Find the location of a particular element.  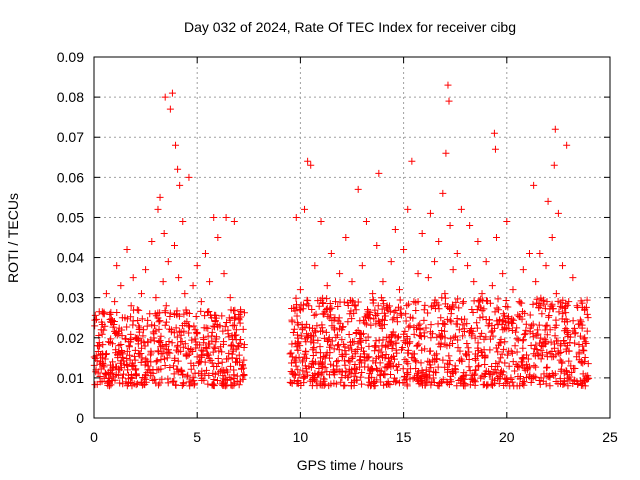

x-tick-label: 0 is located at coordinates (94, 437).